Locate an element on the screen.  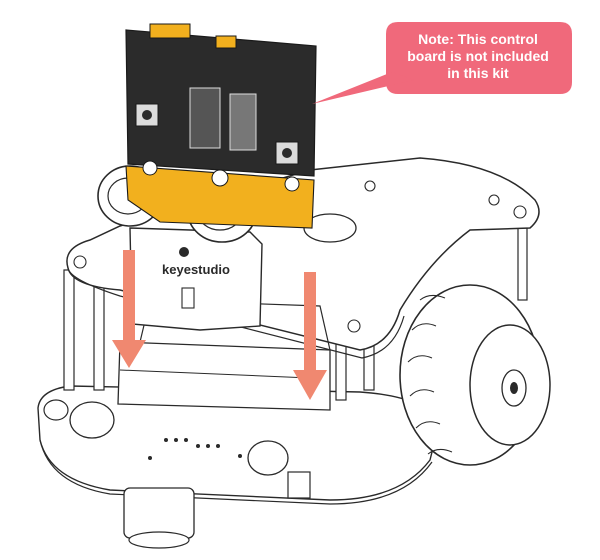
caster-bracket is located at coordinates (159, 518).